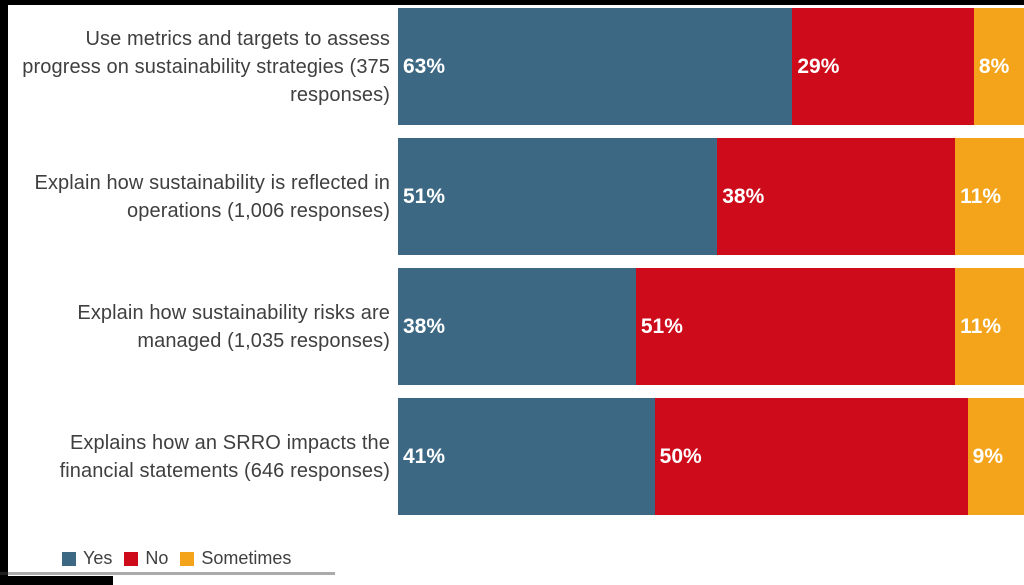  Describe the element at coordinates (558, 196) in the screenshot. I see `bar-segment-yes: 51%` at that location.